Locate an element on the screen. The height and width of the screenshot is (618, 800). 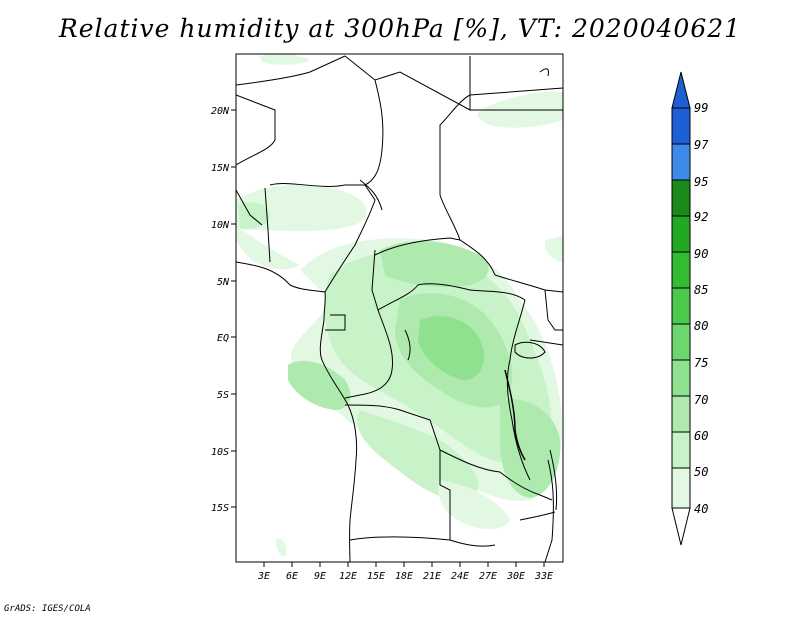
lon-label-21e: 21E is located at coordinates (432, 576).